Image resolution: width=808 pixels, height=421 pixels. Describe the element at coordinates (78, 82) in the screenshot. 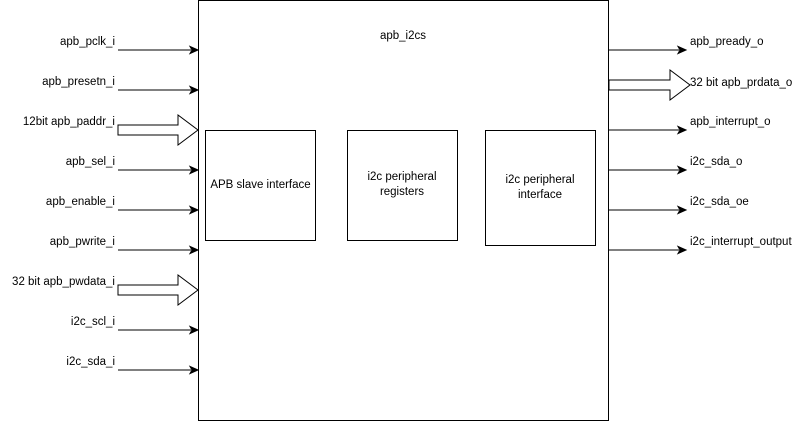

I see `signal-label-apb-presetn-i: apb_presetn_i` at that location.